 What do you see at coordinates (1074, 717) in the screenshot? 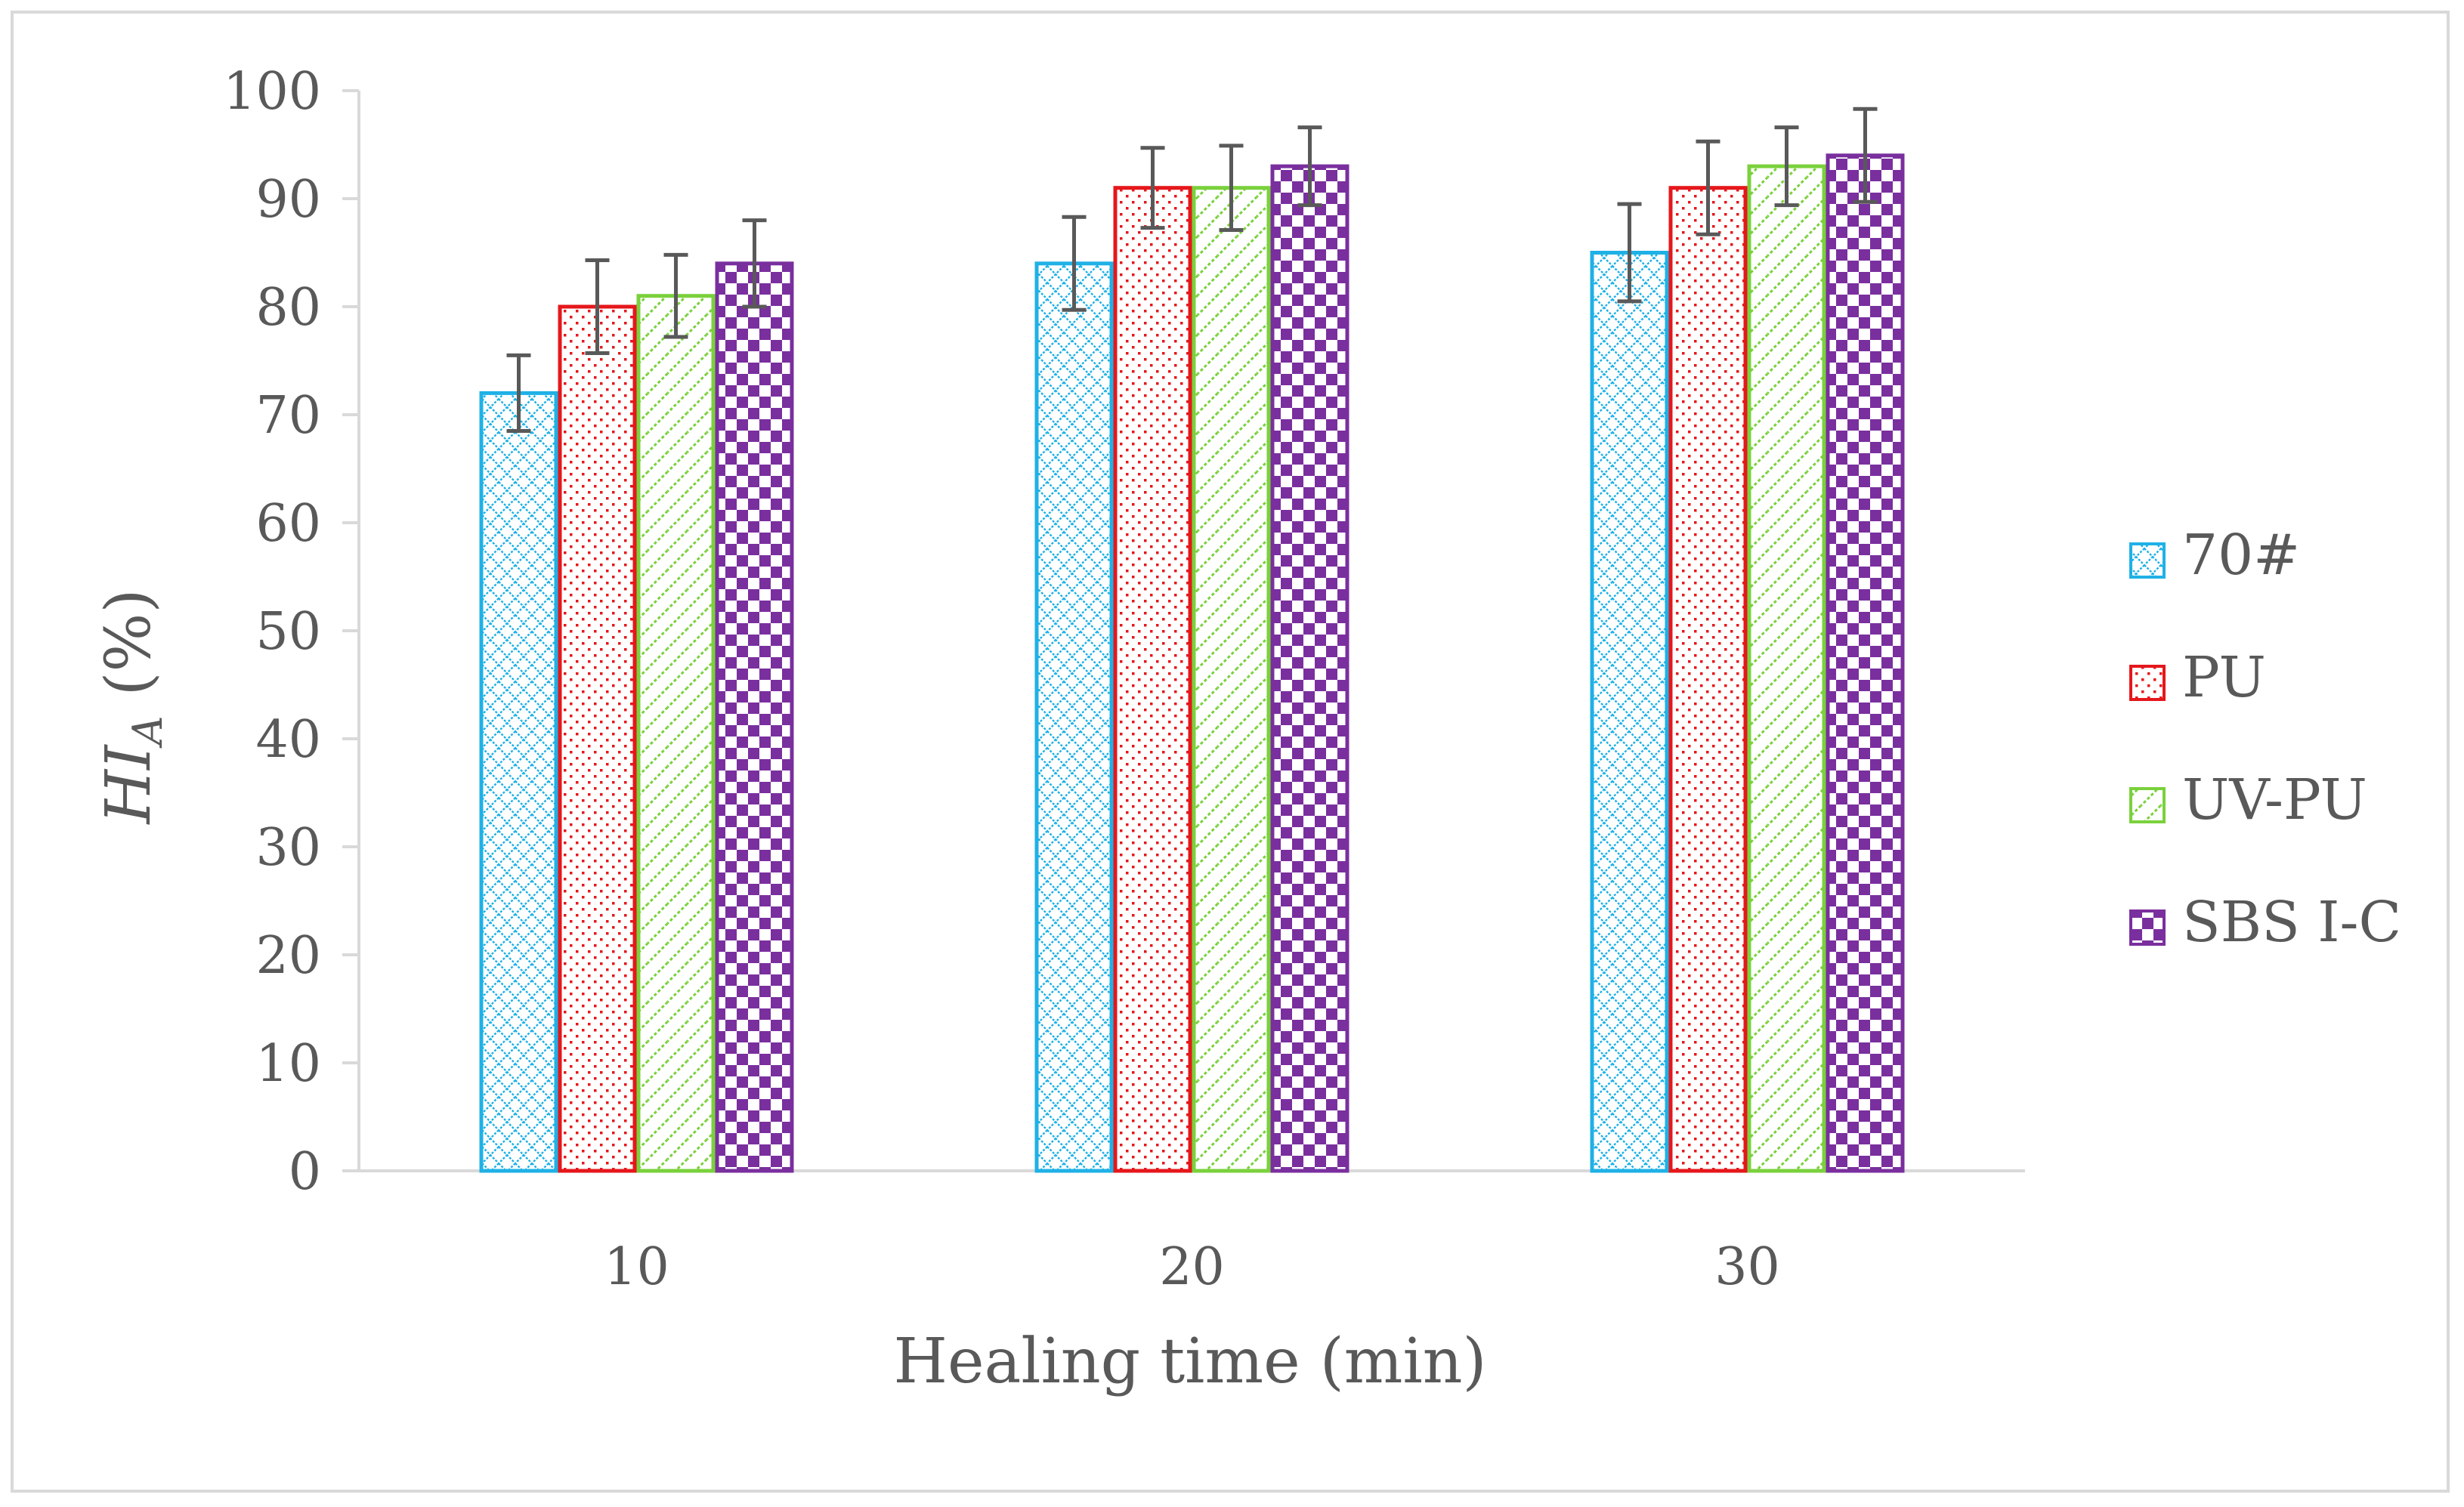
I see `bar-70--20` at bounding box center [1074, 717].